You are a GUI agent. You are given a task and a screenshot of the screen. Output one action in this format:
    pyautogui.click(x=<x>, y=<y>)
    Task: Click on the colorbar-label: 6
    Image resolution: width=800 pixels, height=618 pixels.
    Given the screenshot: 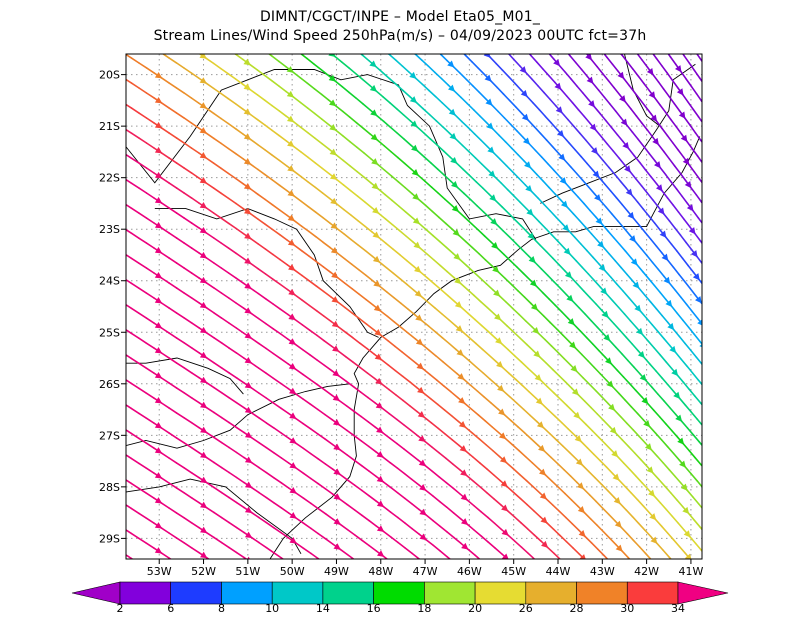 What is the action you would take?
    pyautogui.click(x=170, y=608)
    